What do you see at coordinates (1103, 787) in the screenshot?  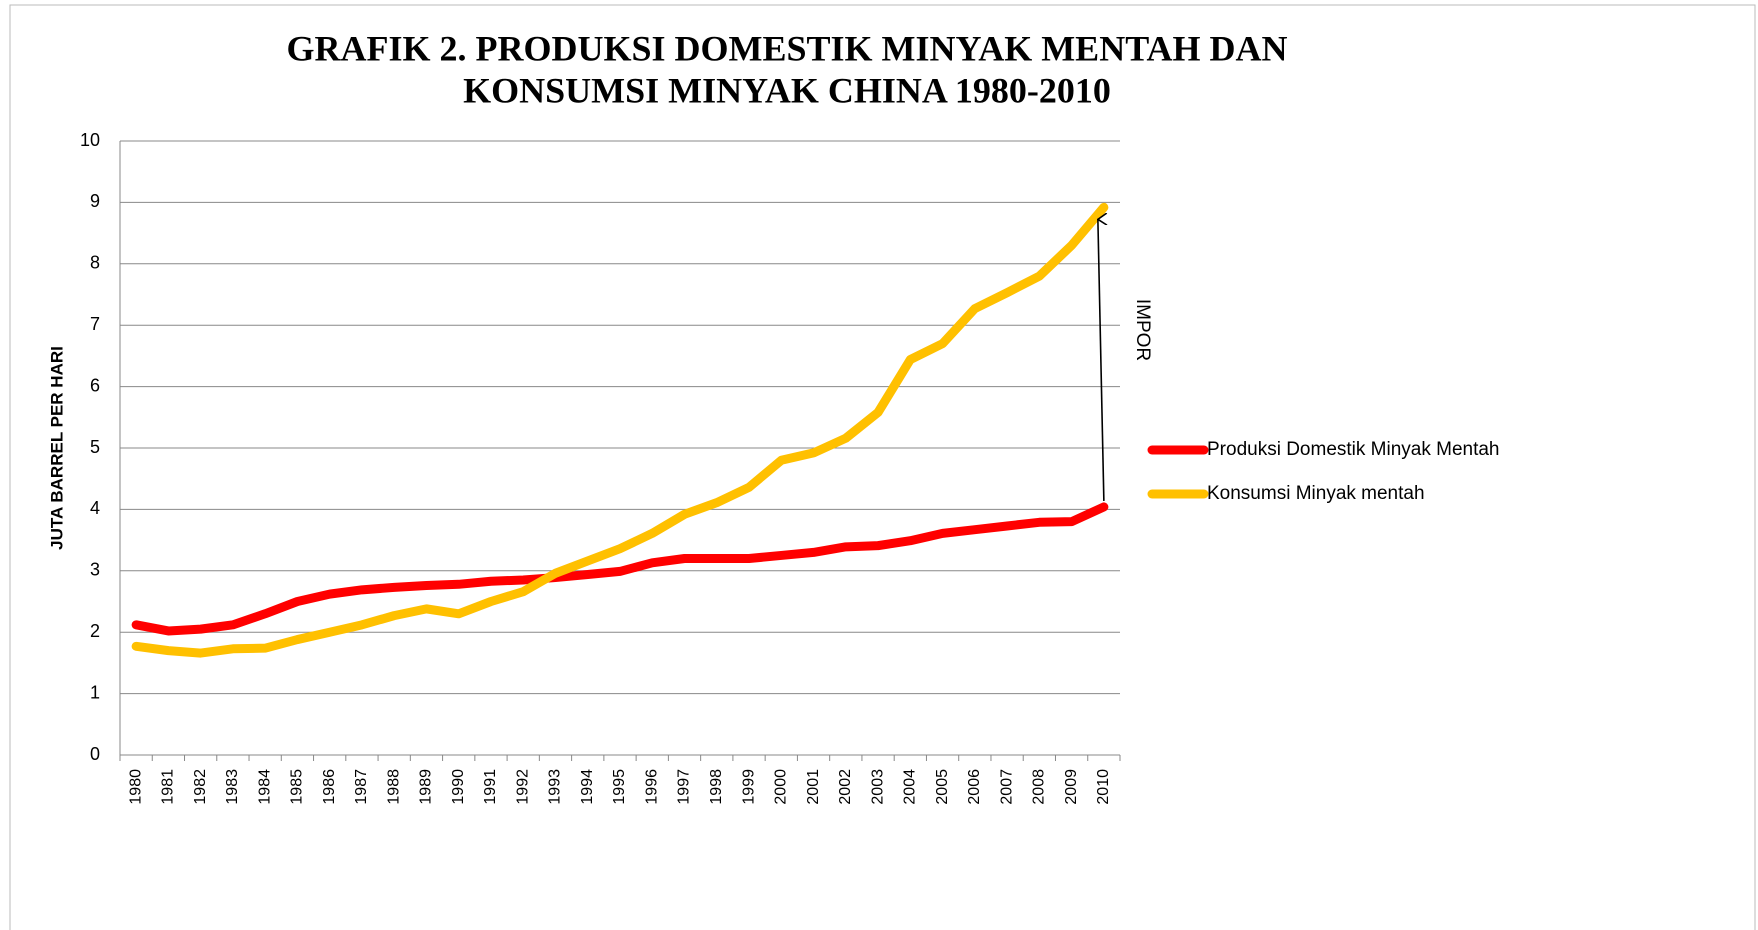 I see `x-tick-label: 2010` at bounding box center [1103, 787].